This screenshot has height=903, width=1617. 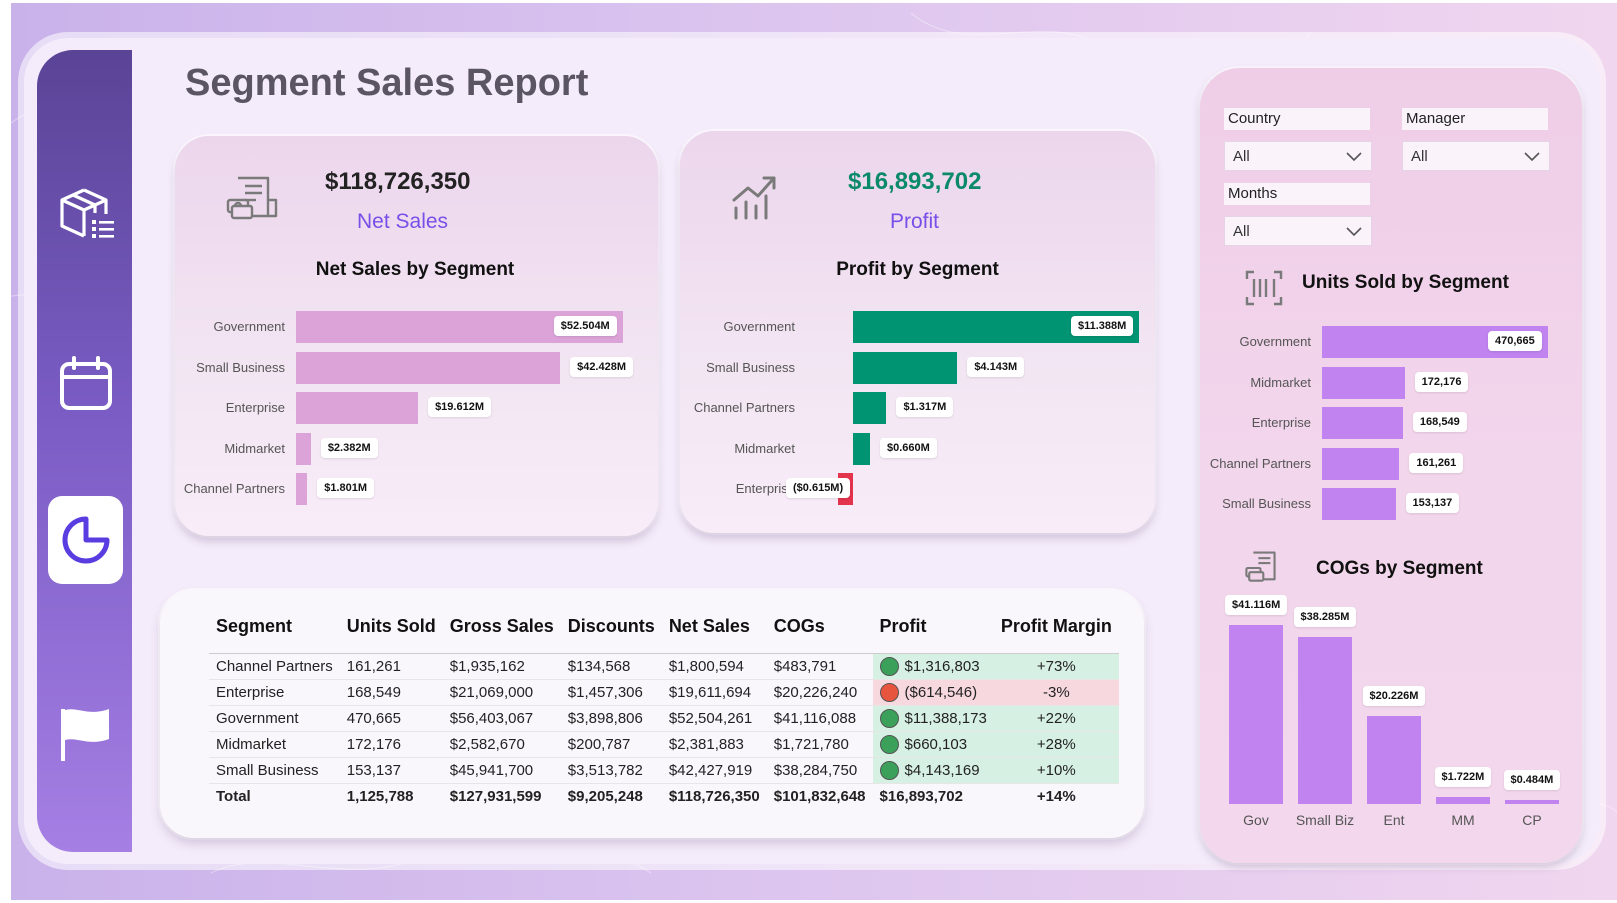 What do you see at coordinates (387, 83) in the screenshot?
I see `page-title: Segment Sales Report` at bounding box center [387, 83].